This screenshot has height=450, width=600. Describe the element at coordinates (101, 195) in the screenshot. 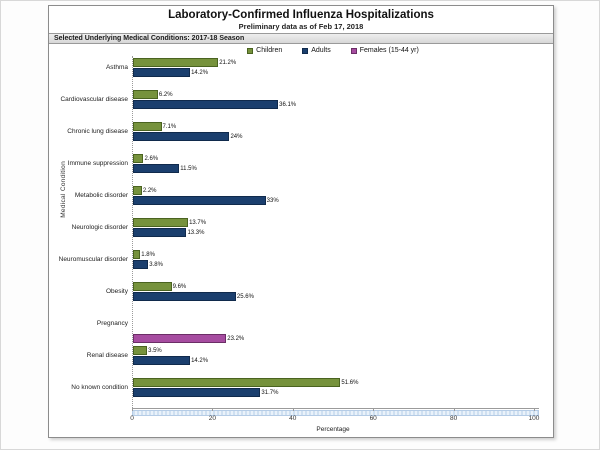

I see `category-label: Metabolic disorder` at that location.